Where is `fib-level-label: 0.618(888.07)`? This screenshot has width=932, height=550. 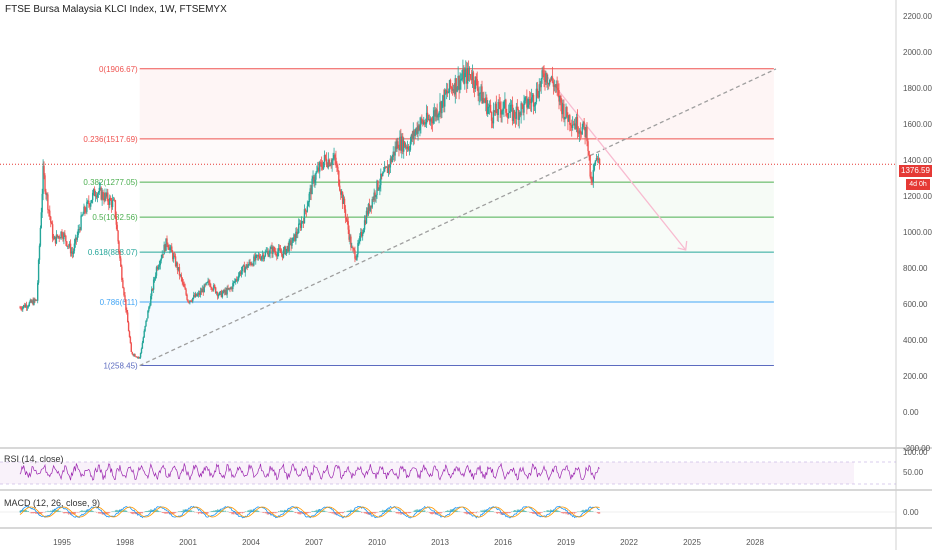
fib-level-label: 0.618(888.07) is located at coordinates (113, 252).